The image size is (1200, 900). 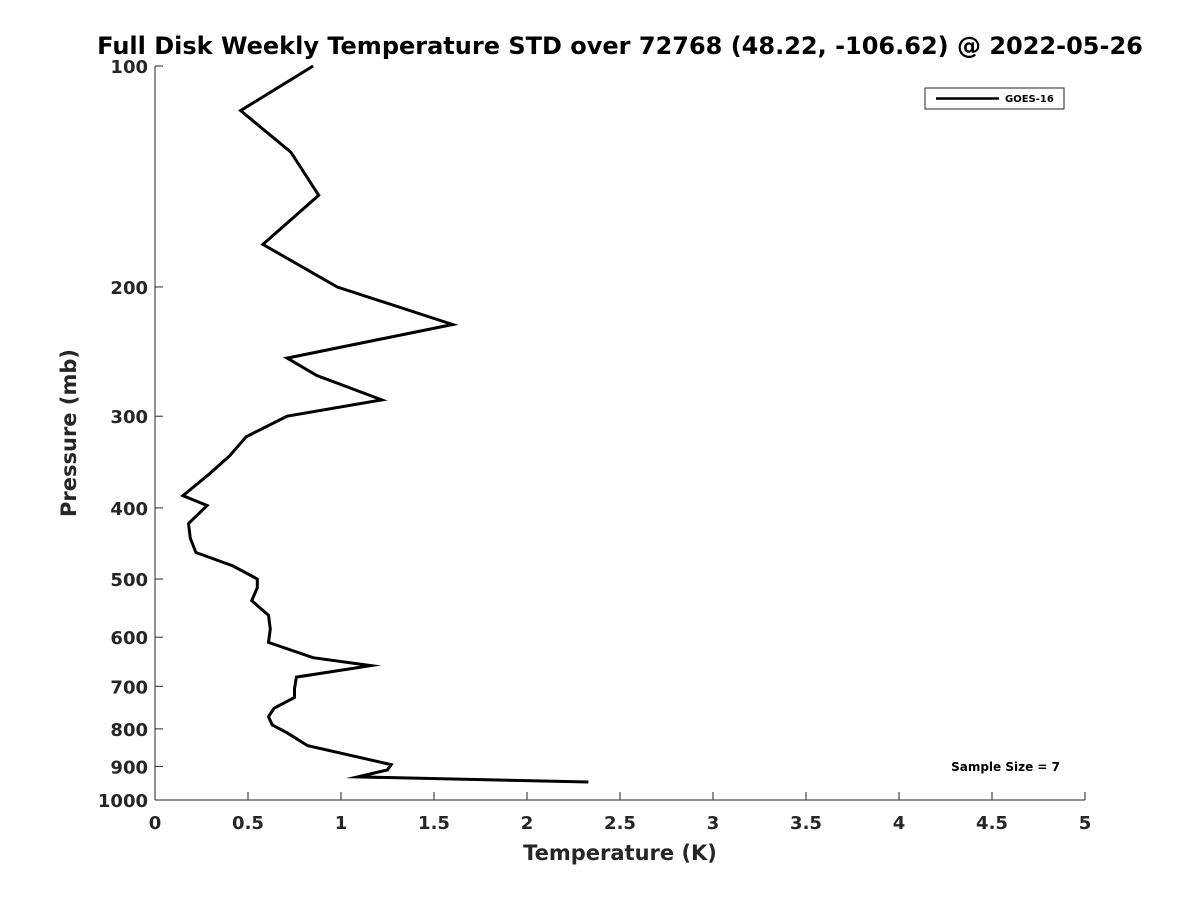 What do you see at coordinates (620, 853) in the screenshot?
I see `x-axis-label: Temperature (K)` at bounding box center [620, 853].